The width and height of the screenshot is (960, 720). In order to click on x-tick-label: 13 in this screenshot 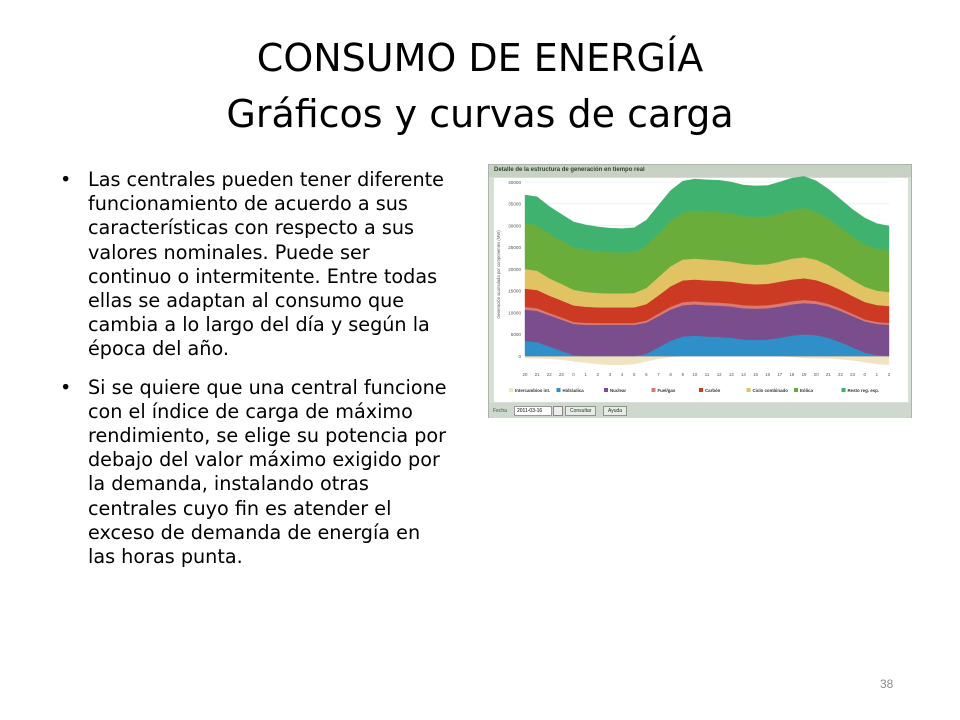, I will do `click(731, 374)`.